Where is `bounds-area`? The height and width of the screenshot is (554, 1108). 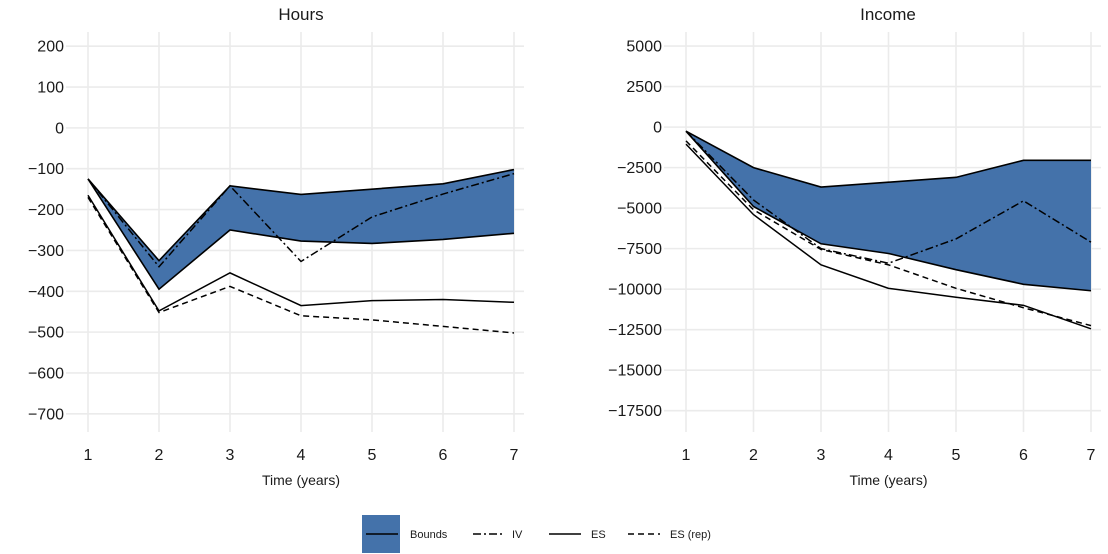 bounds-area is located at coordinates (888, 211).